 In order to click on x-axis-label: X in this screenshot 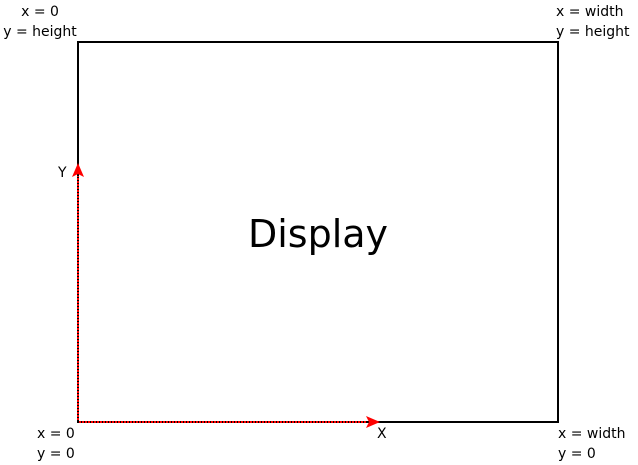, I will do `click(382, 434)`.